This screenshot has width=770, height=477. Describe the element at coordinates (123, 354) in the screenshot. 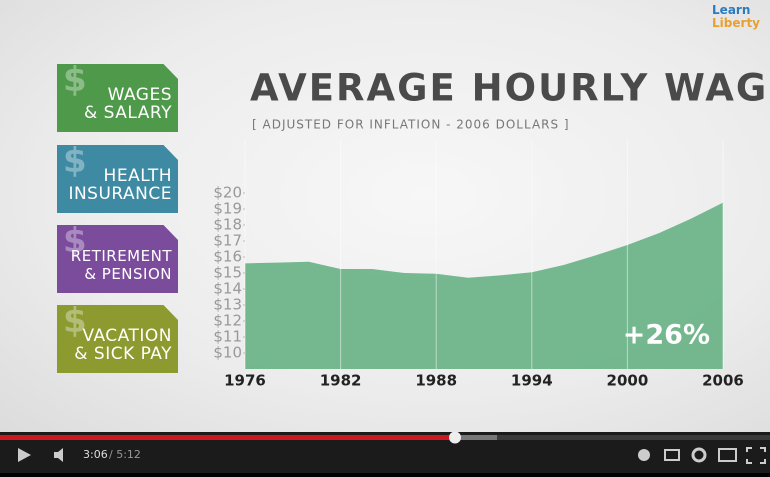

I see `card-text: & SICK PAY` at that location.